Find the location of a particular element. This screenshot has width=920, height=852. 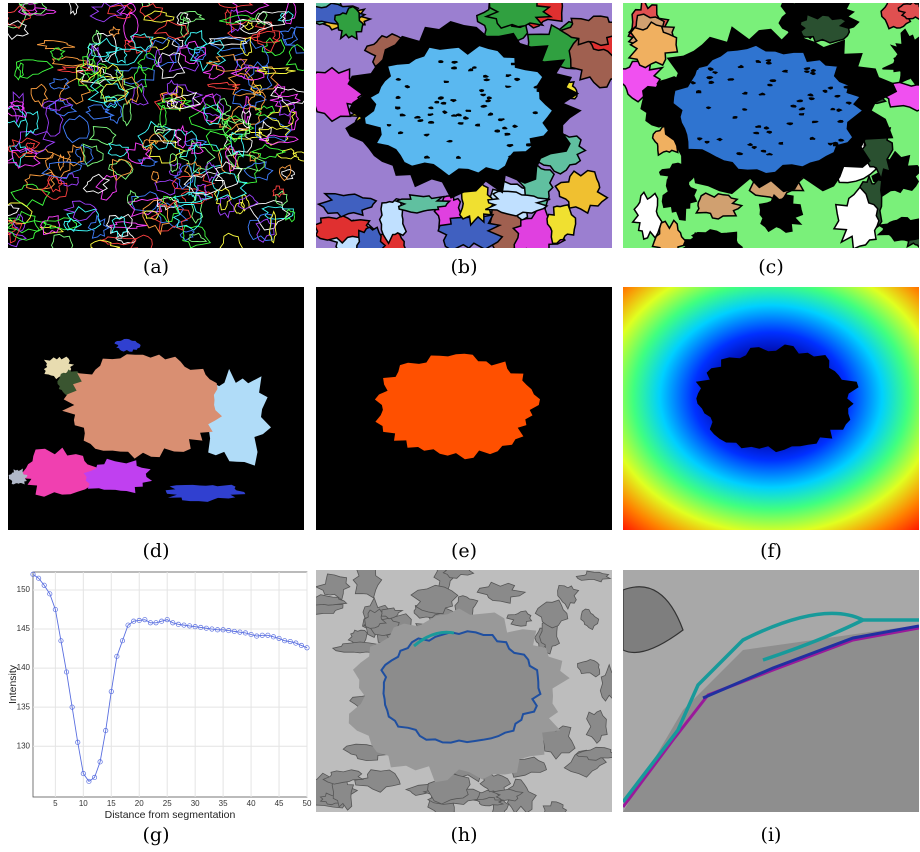

plot-area is located at coordinates (170, 684).